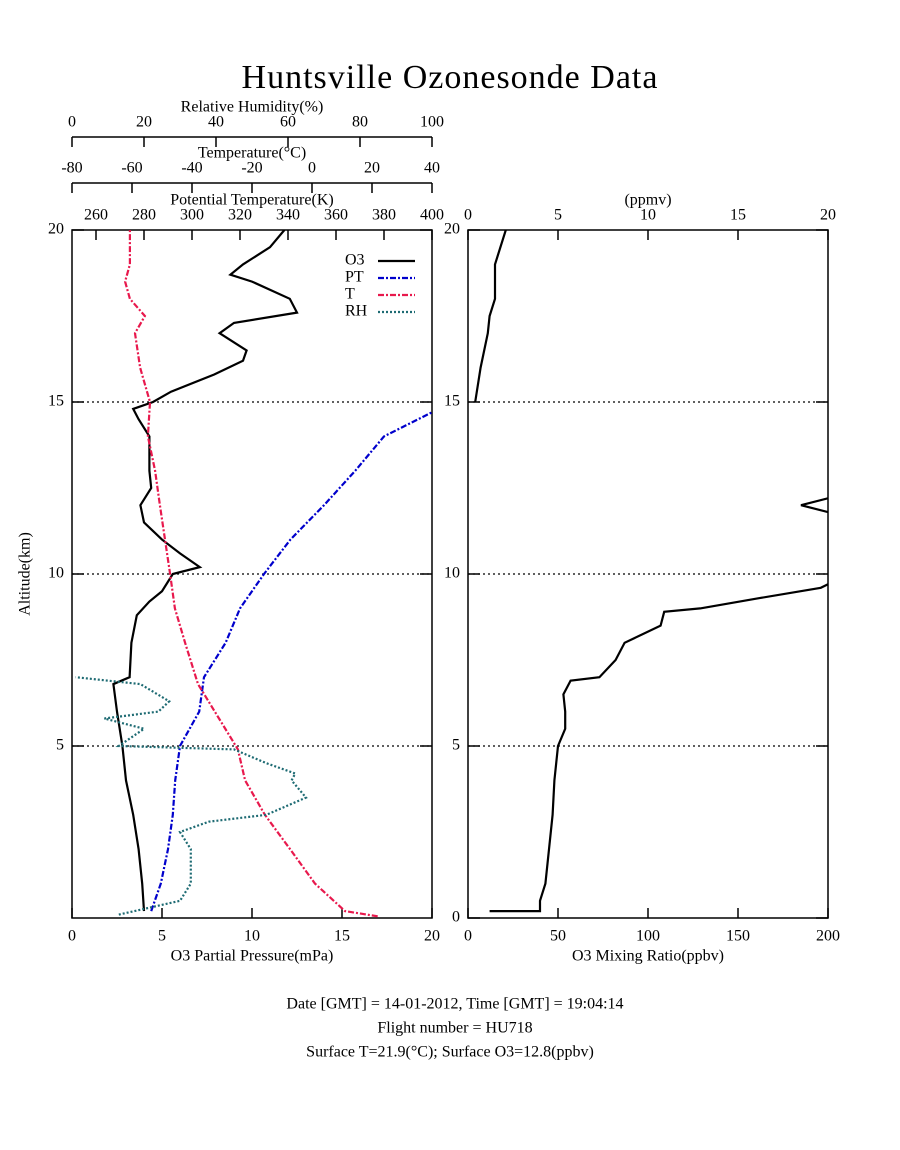  What do you see at coordinates (738, 936) in the screenshot?
I see `x-tick-label: 150` at bounding box center [738, 936].